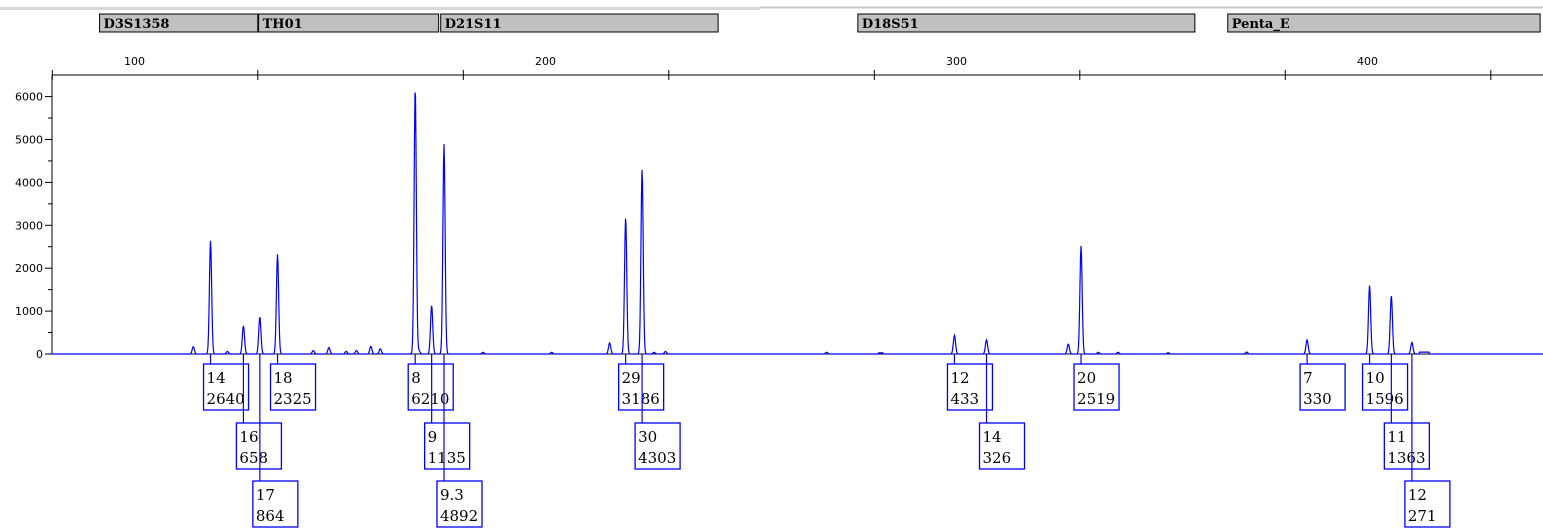 This screenshot has height=529, width=1543. Describe the element at coordinates (1422, 516) in the screenshot. I see `allele-height: 271` at that location.